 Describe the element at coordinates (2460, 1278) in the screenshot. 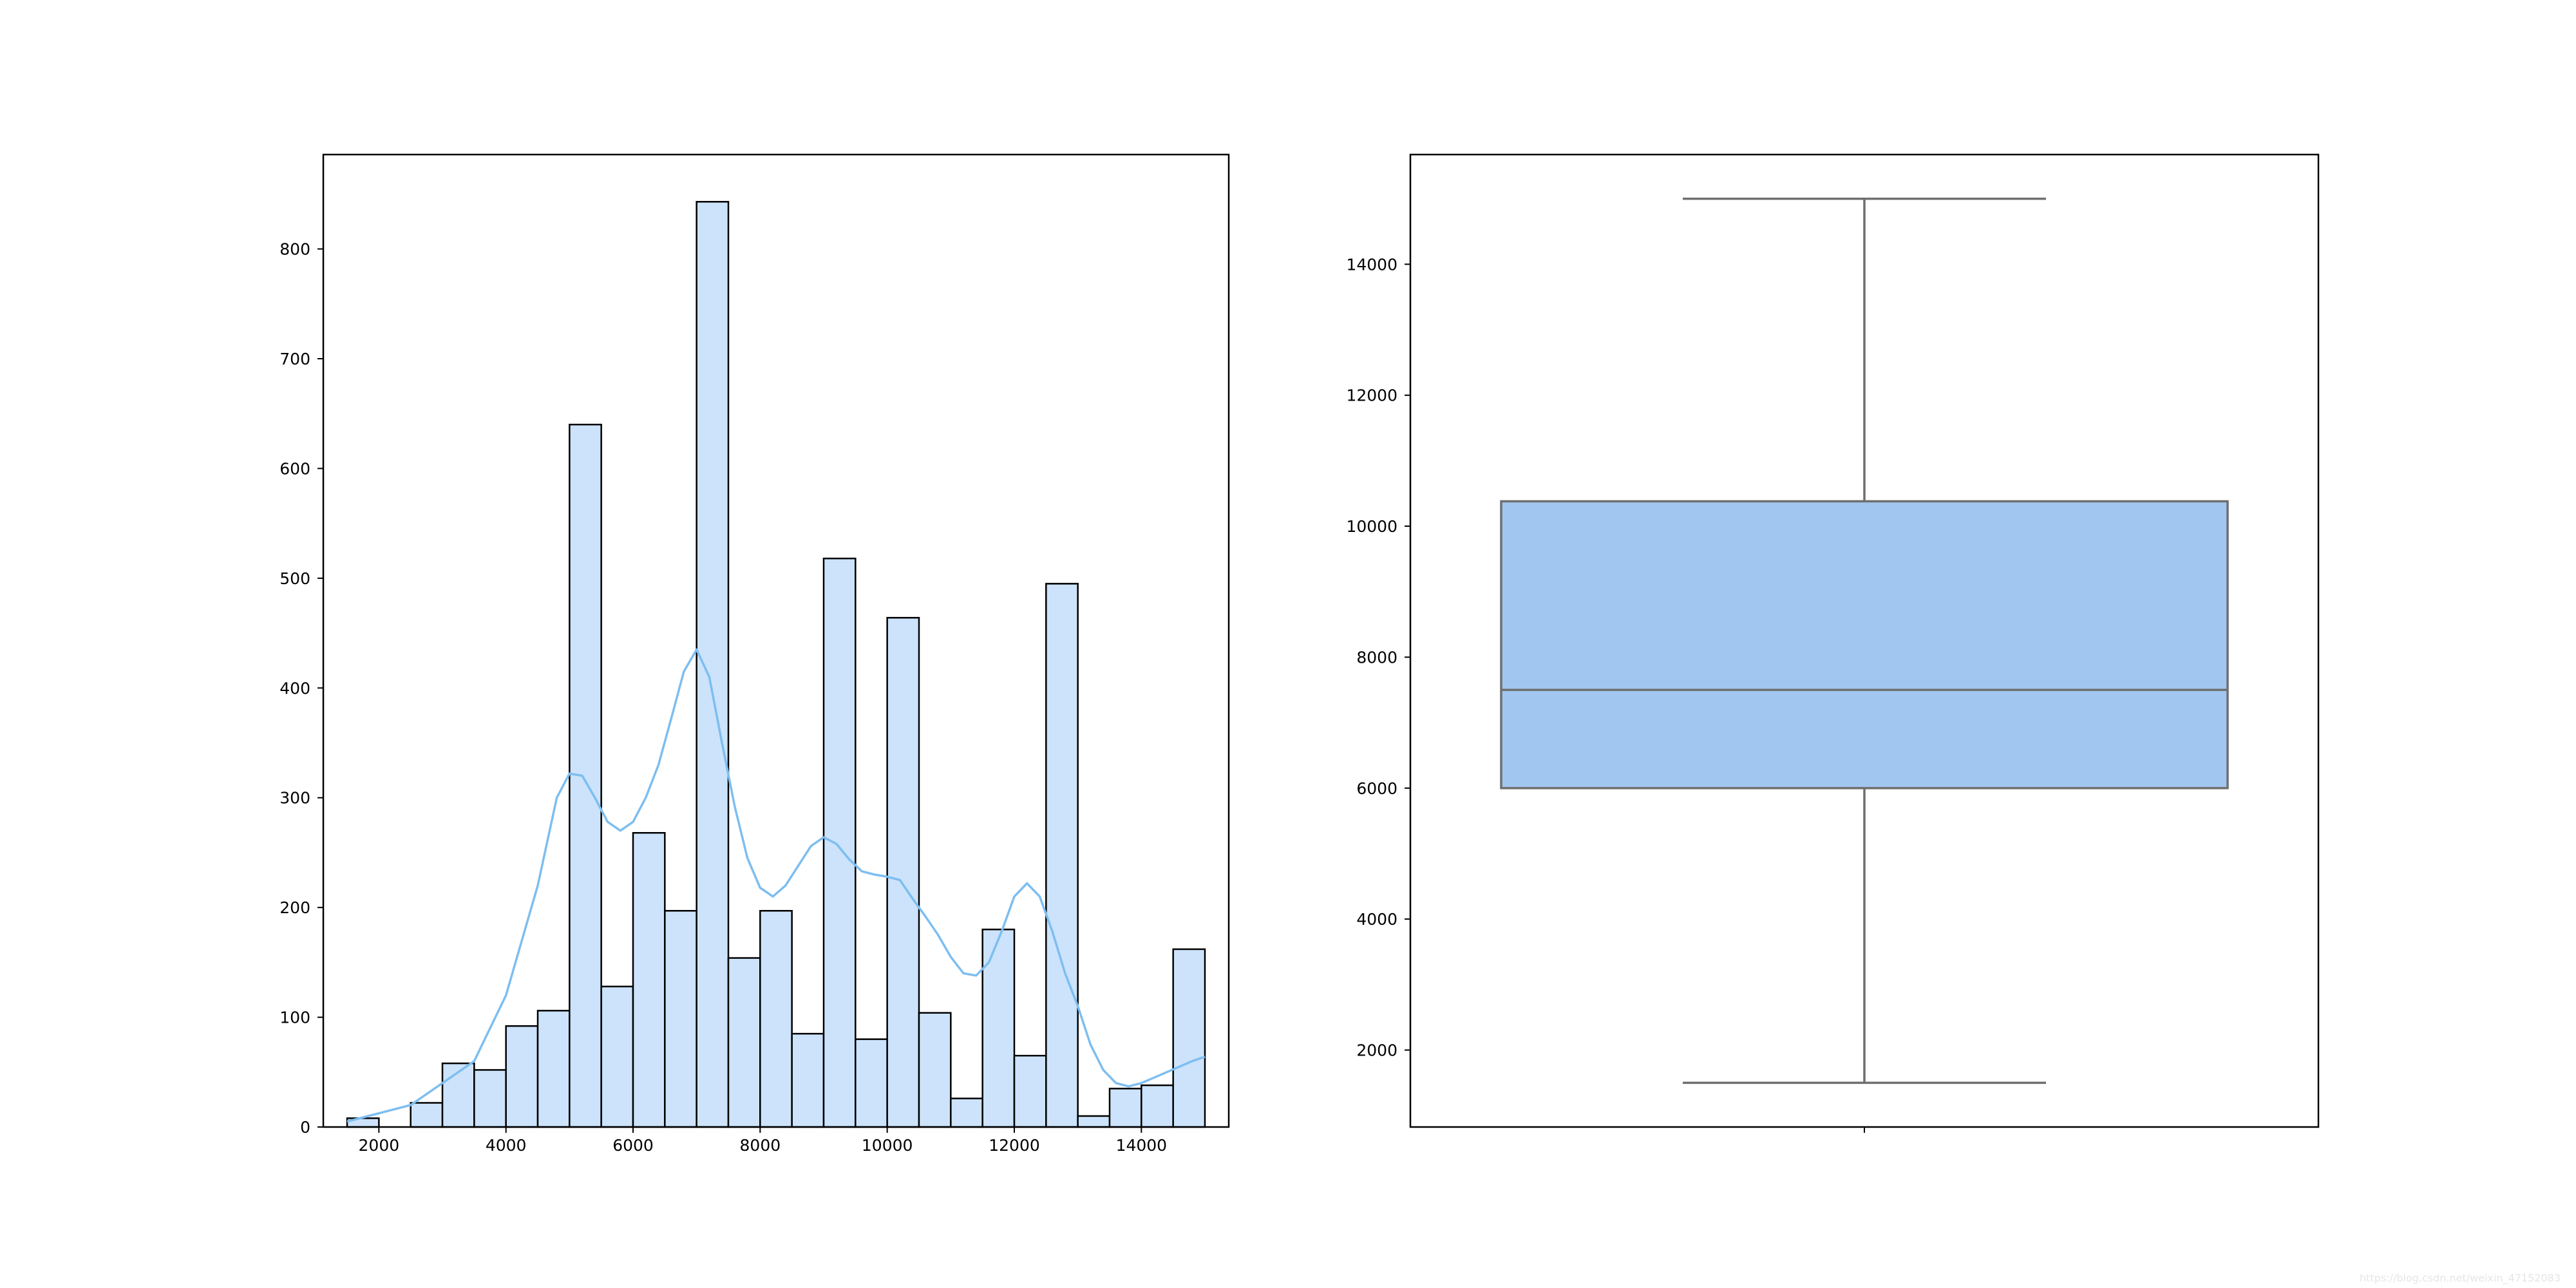

I see `watermark-text: https://blog.csdn.net/weixin_47152083` at that location.